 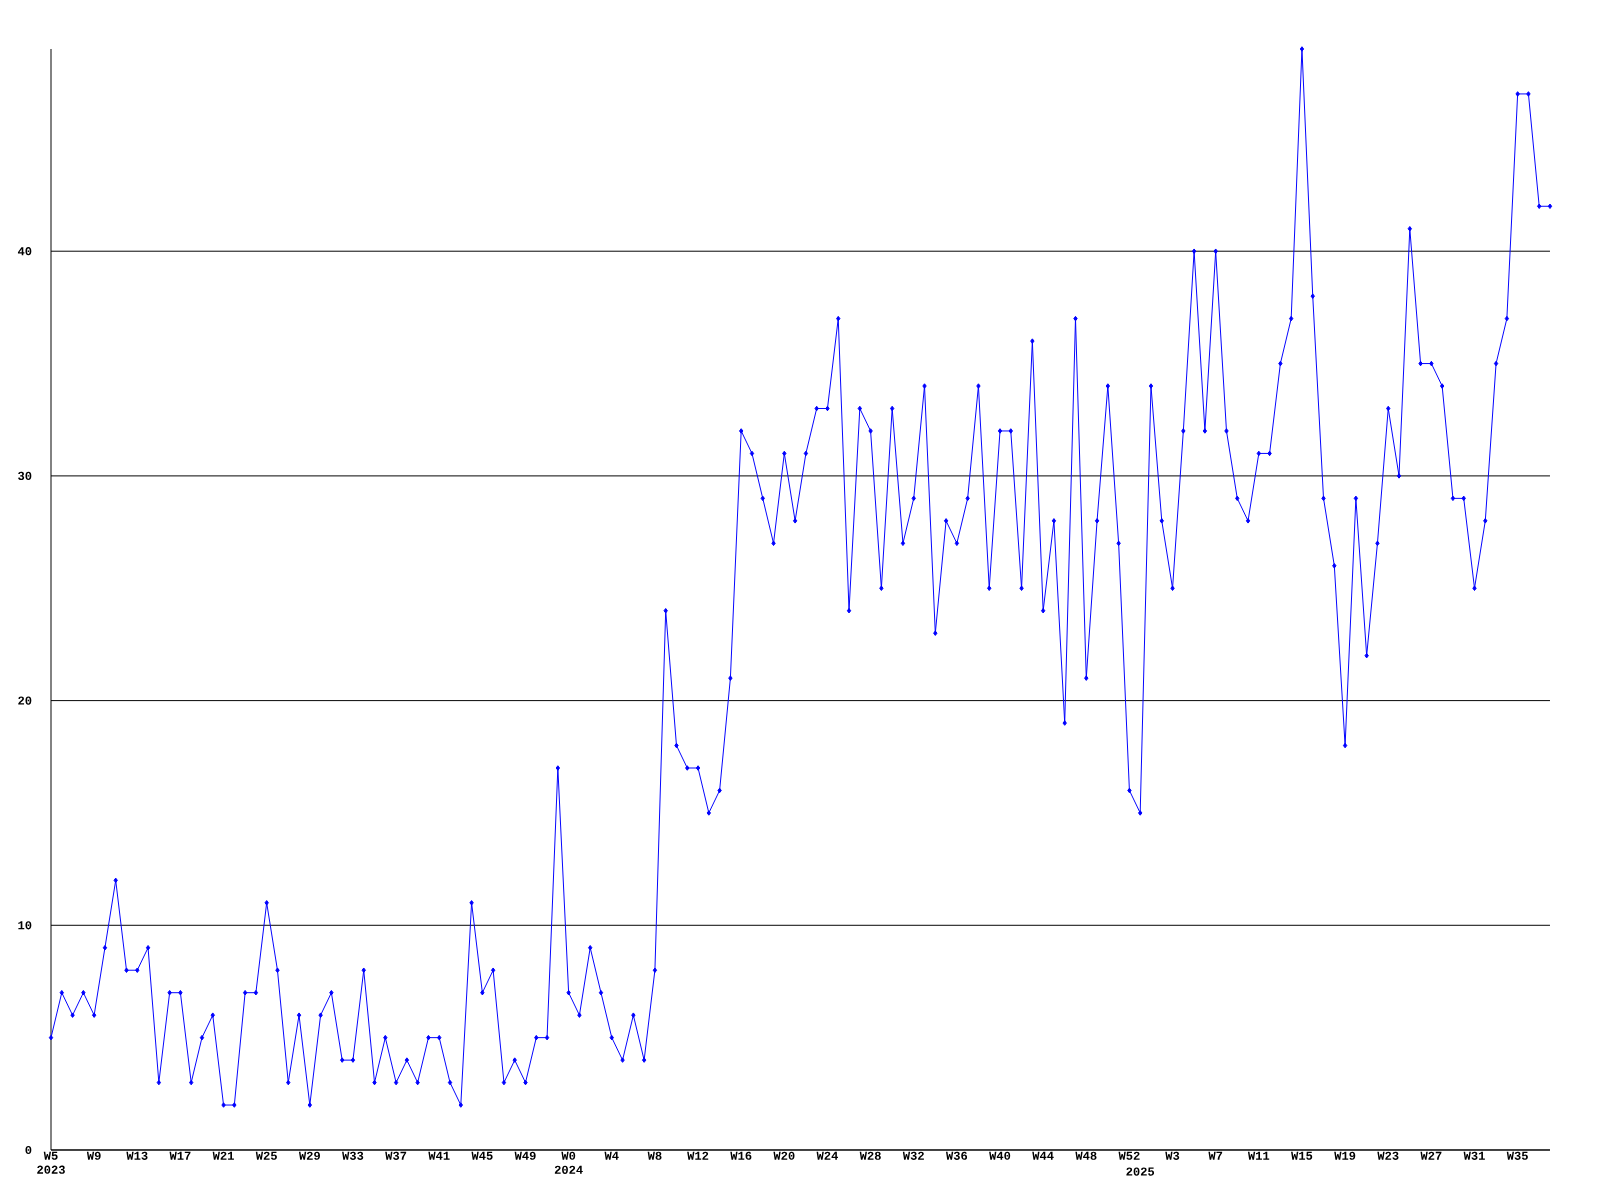 I want to click on x-tick-label: W24, so click(x=827, y=1155).